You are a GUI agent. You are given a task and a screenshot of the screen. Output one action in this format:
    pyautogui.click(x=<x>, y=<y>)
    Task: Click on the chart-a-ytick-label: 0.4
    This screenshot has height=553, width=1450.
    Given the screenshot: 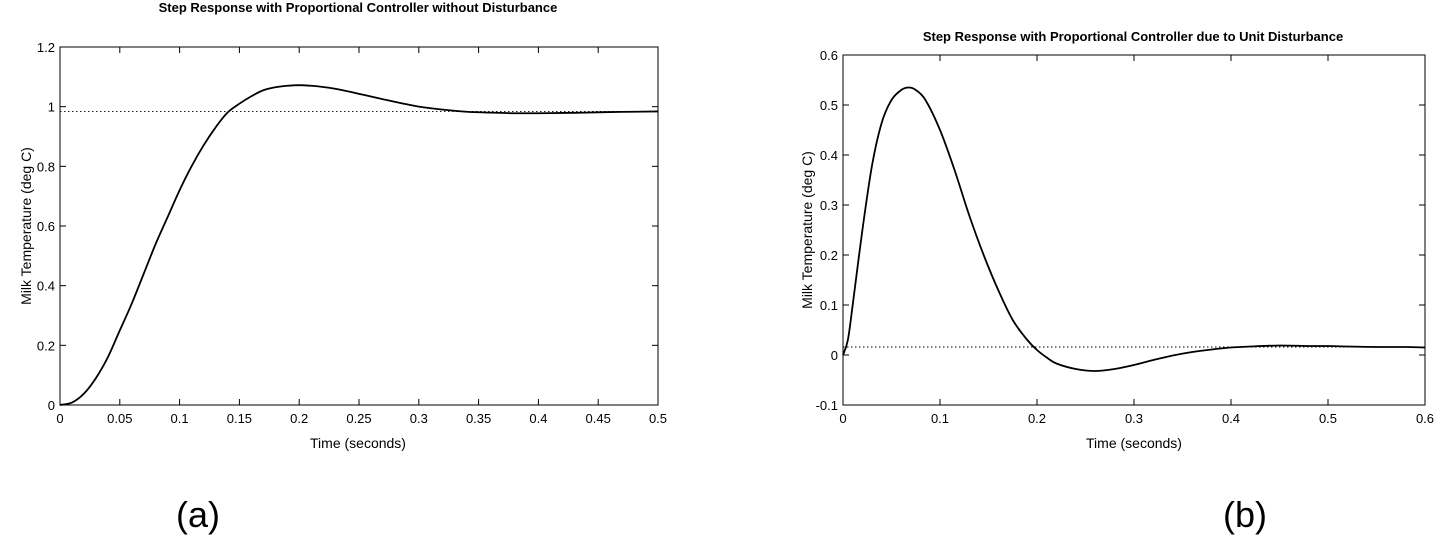 What is the action you would take?
    pyautogui.click(x=46, y=286)
    